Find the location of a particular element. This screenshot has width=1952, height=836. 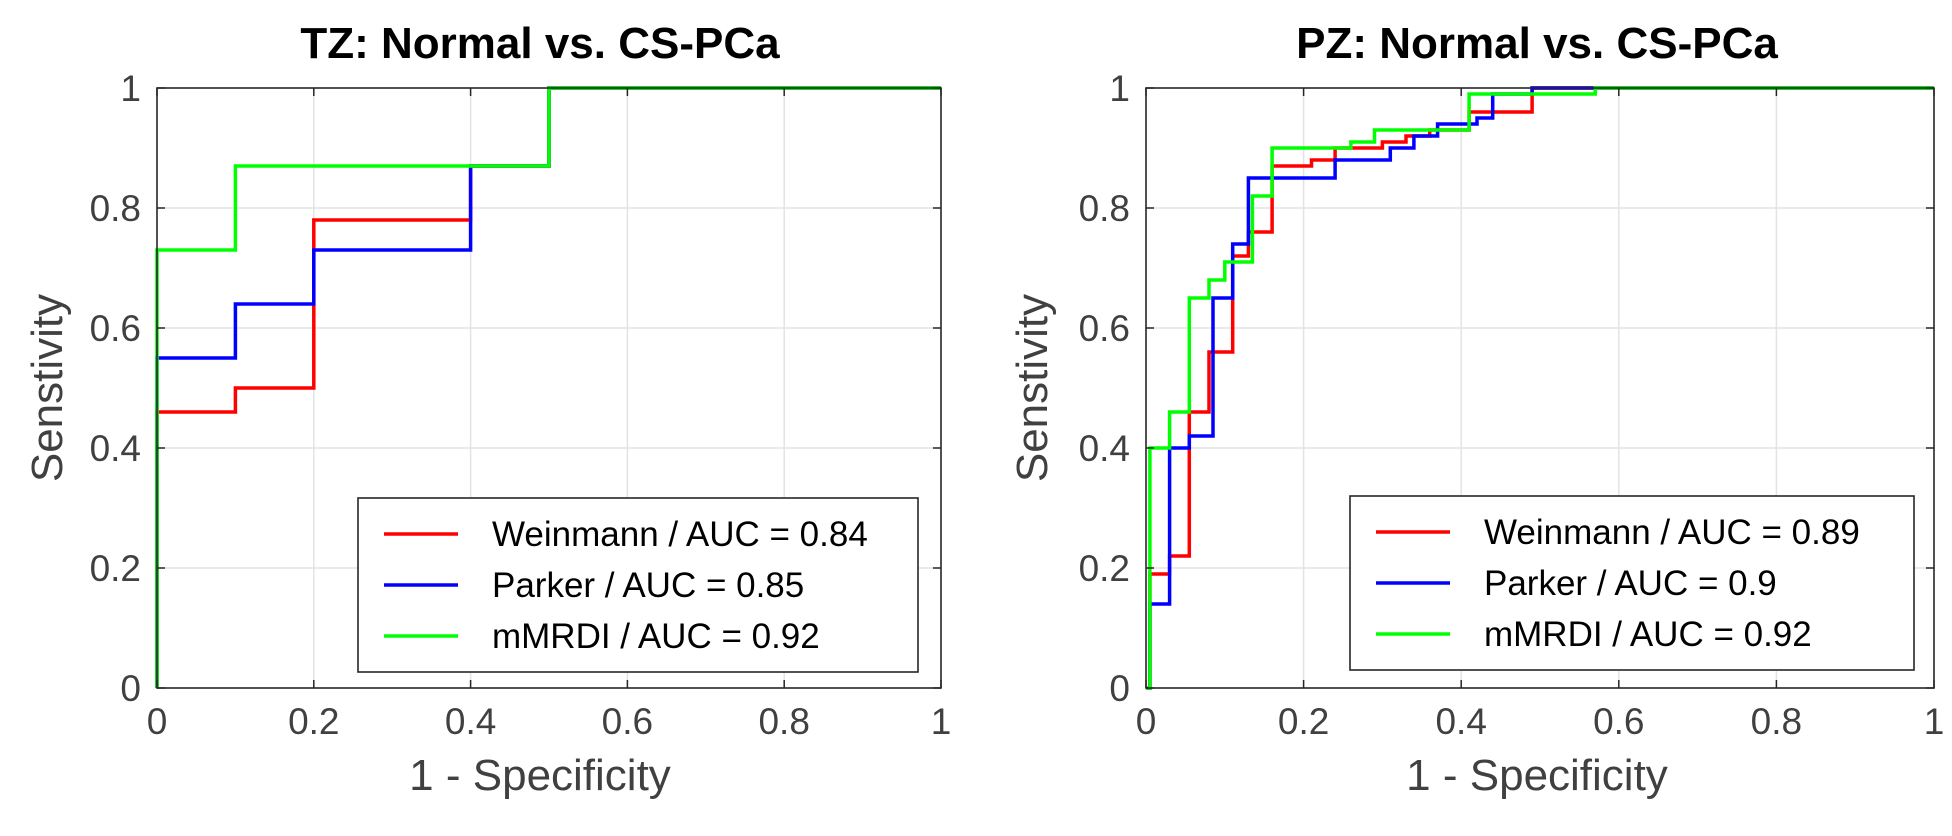

legend-entry: Parker / AUC = 0.85 is located at coordinates (648, 585).